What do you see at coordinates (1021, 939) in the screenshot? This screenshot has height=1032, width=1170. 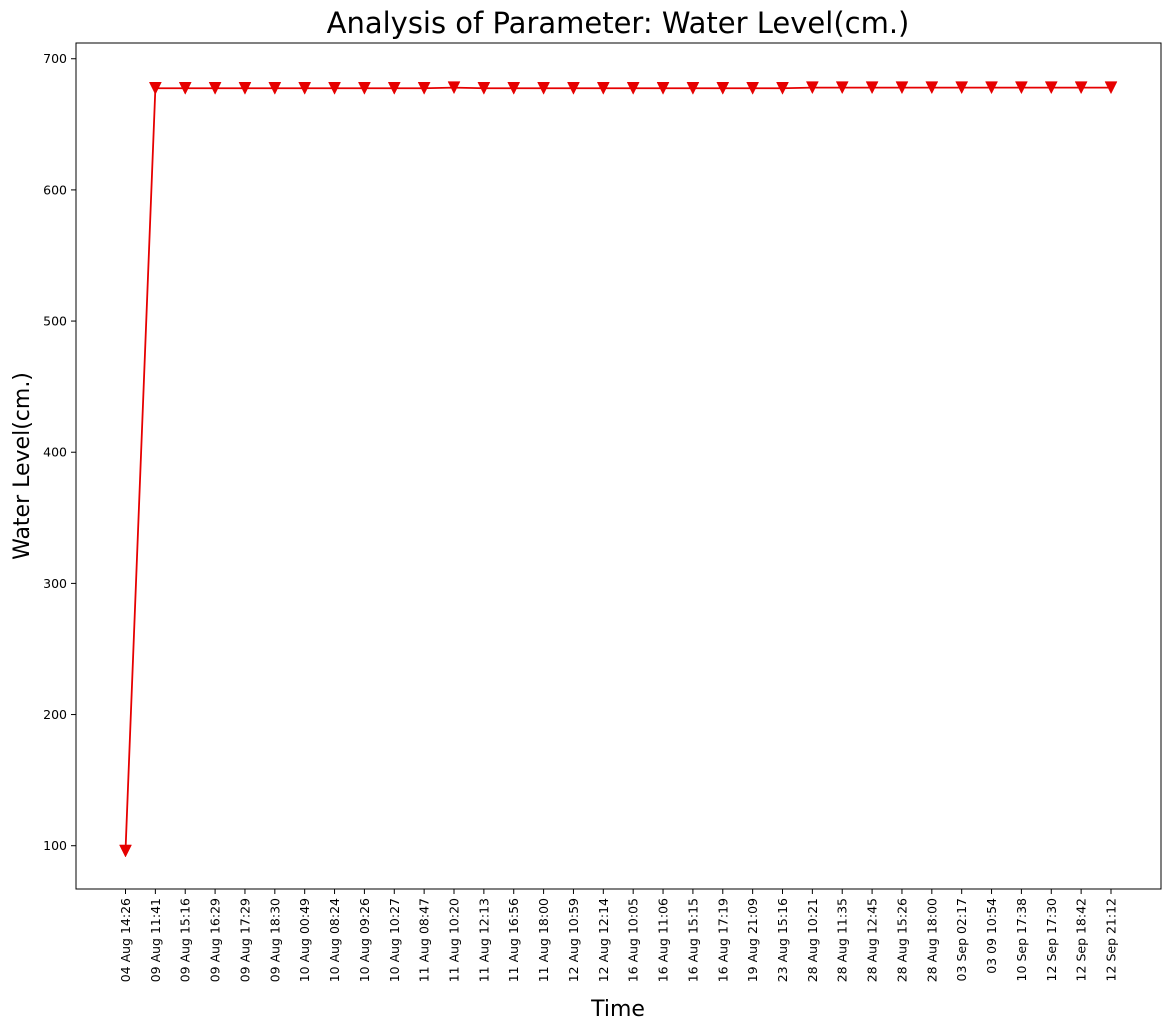 I see `x-tick-label: 10 Sep 17:38` at bounding box center [1021, 939].